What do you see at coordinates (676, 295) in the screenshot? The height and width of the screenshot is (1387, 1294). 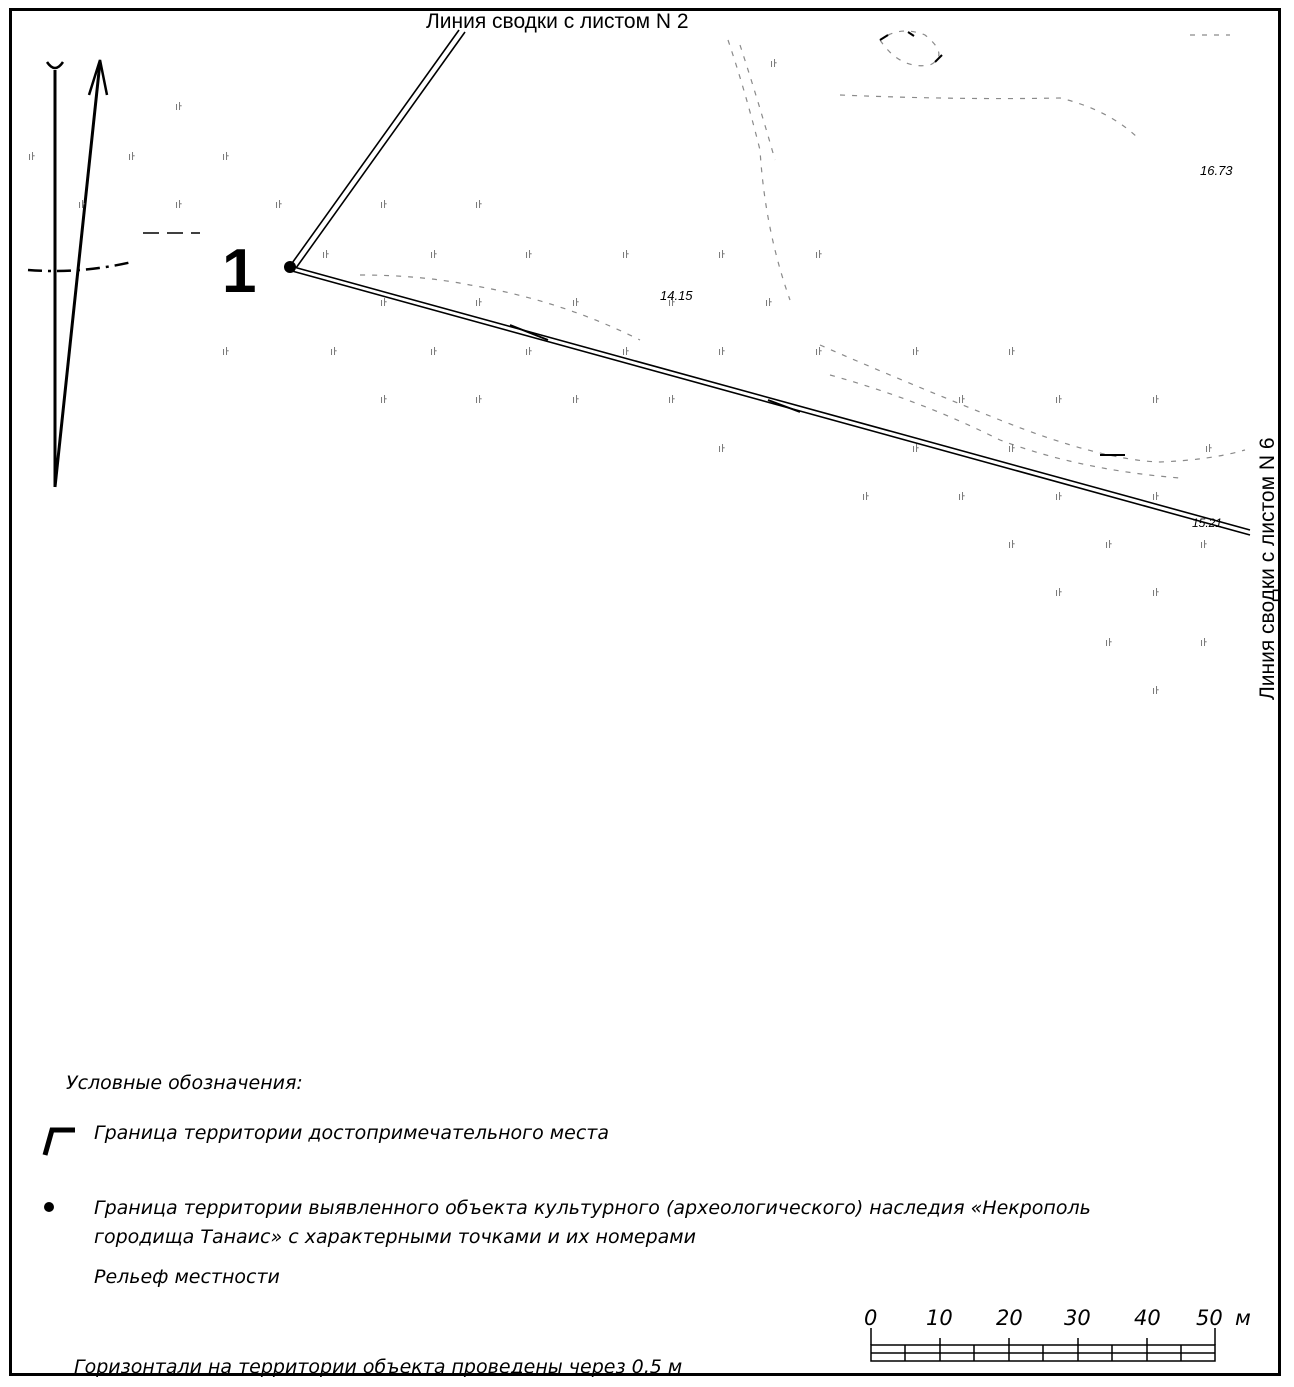 I see `elevation-label: 14.15` at bounding box center [676, 295].